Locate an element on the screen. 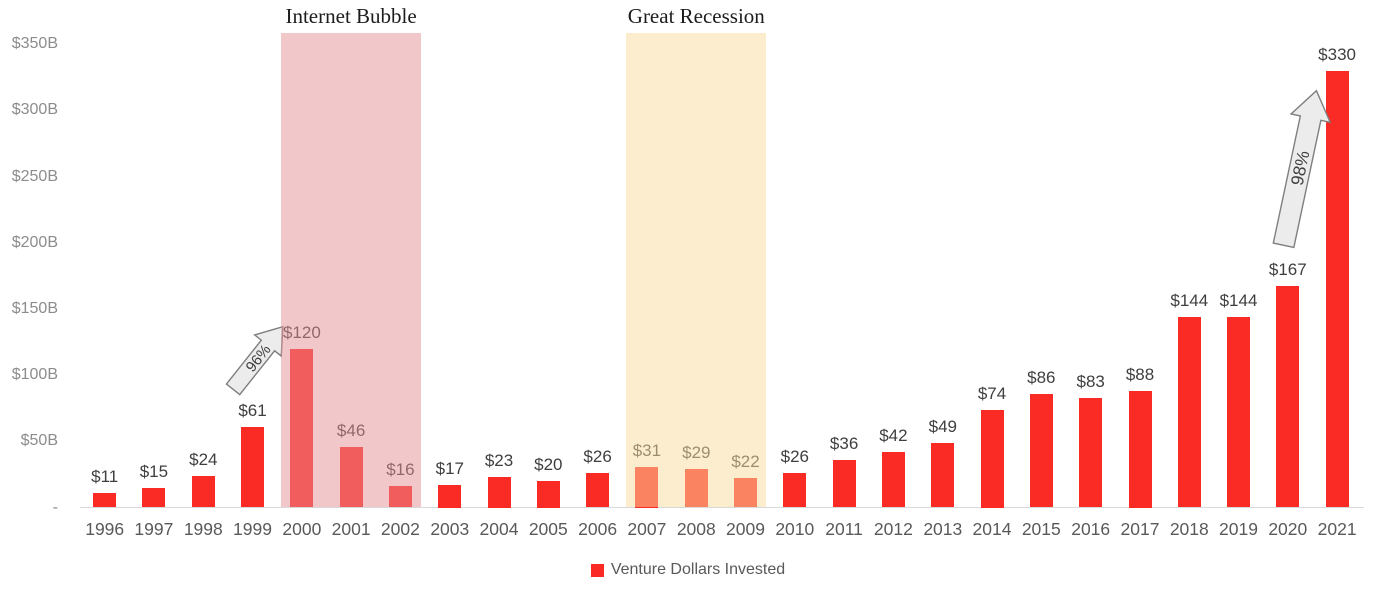 This screenshot has height=593, width=1376. x-axis-label: 2016 is located at coordinates (1091, 529).